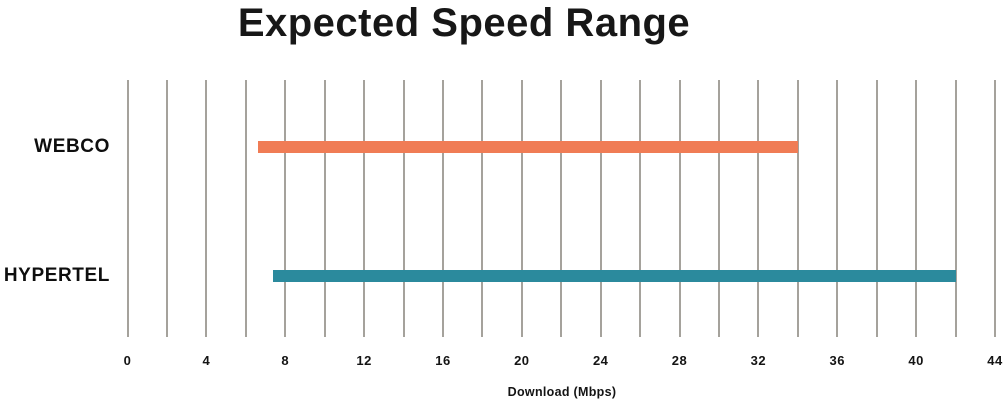 The image size is (1003, 405). I want to click on chart-title: Expected Speed Range, so click(464, 23).